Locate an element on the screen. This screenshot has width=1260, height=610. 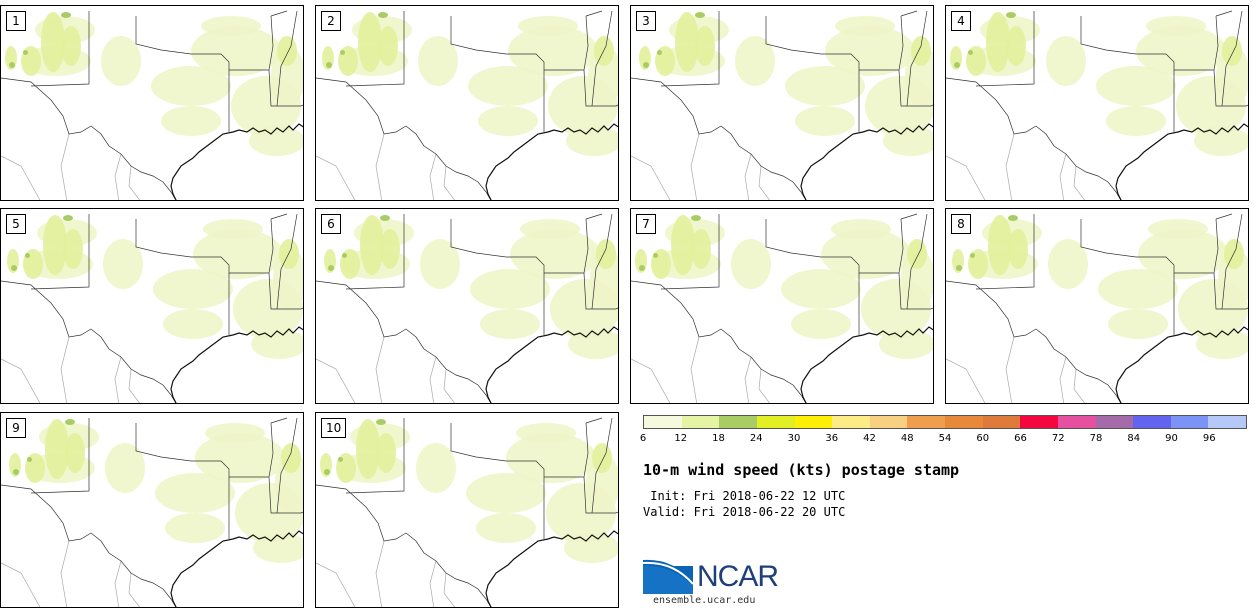
colorbar-tick-label: 54 is located at coordinates (945, 438).